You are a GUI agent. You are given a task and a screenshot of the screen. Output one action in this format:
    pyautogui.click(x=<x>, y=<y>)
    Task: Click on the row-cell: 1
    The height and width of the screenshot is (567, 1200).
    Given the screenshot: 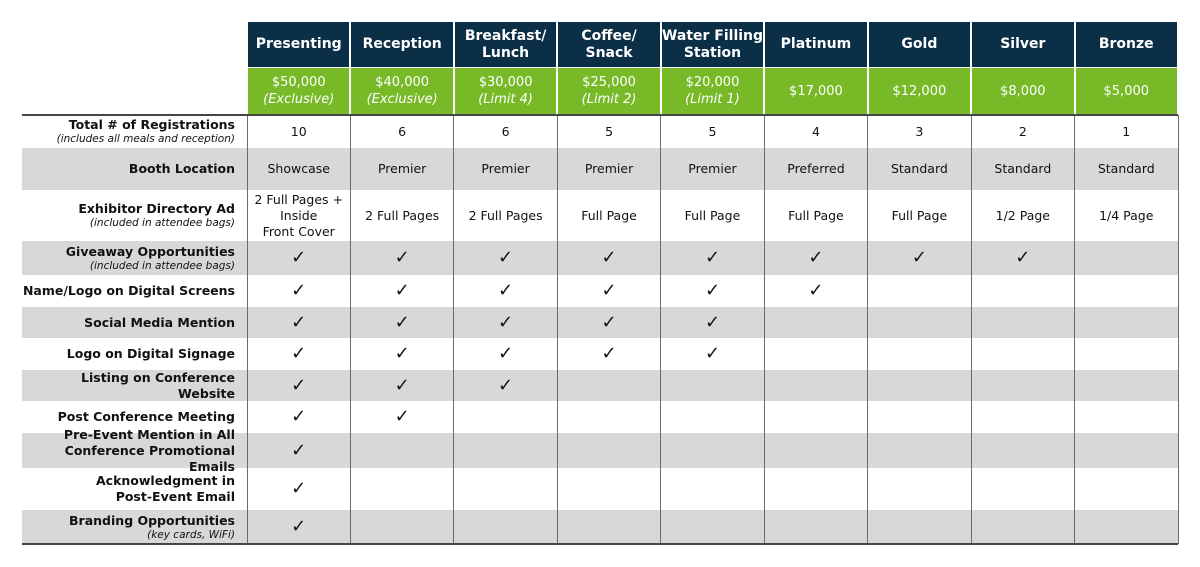 What is the action you would take?
    pyautogui.click(x=1126, y=131)
    